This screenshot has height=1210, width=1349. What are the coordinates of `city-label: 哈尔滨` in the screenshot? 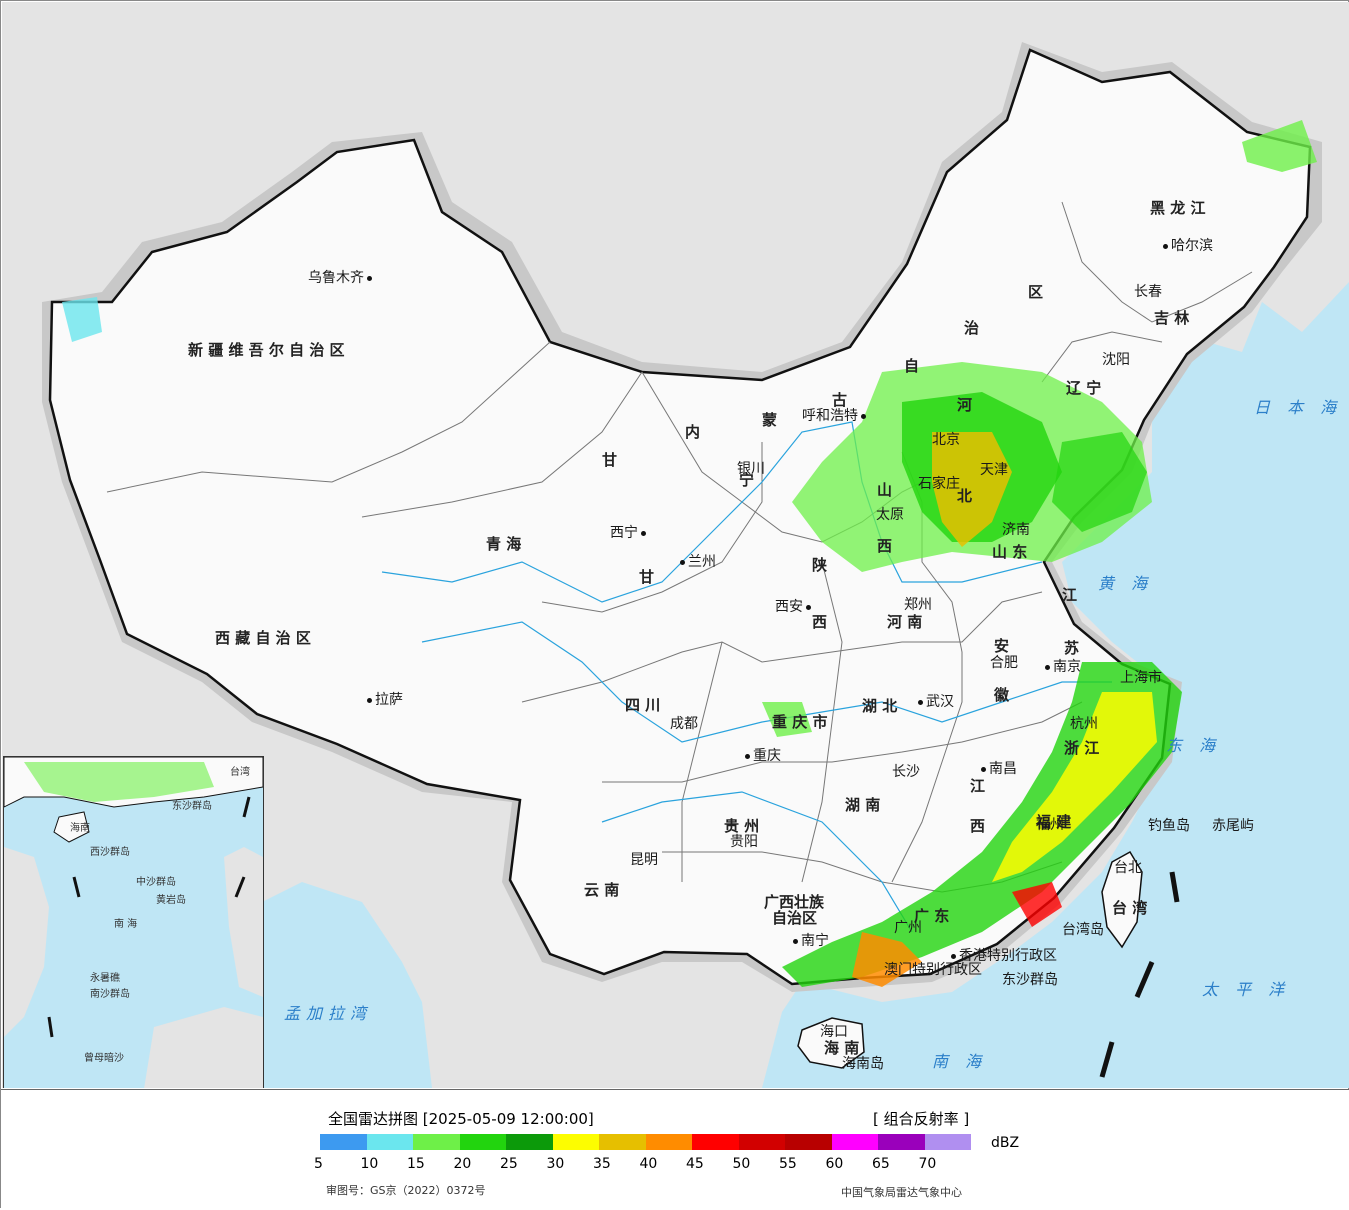 It's located at (1186, 246).